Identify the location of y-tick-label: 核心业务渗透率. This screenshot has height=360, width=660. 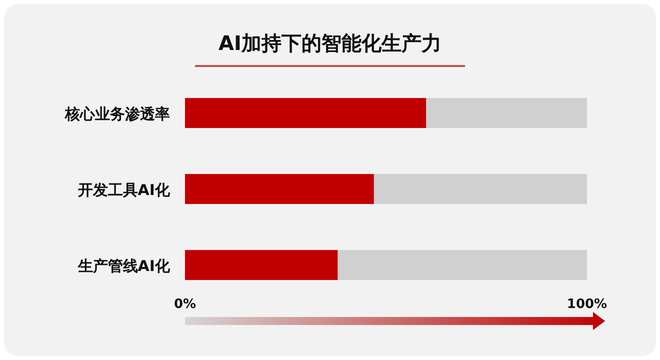
(117, 114).